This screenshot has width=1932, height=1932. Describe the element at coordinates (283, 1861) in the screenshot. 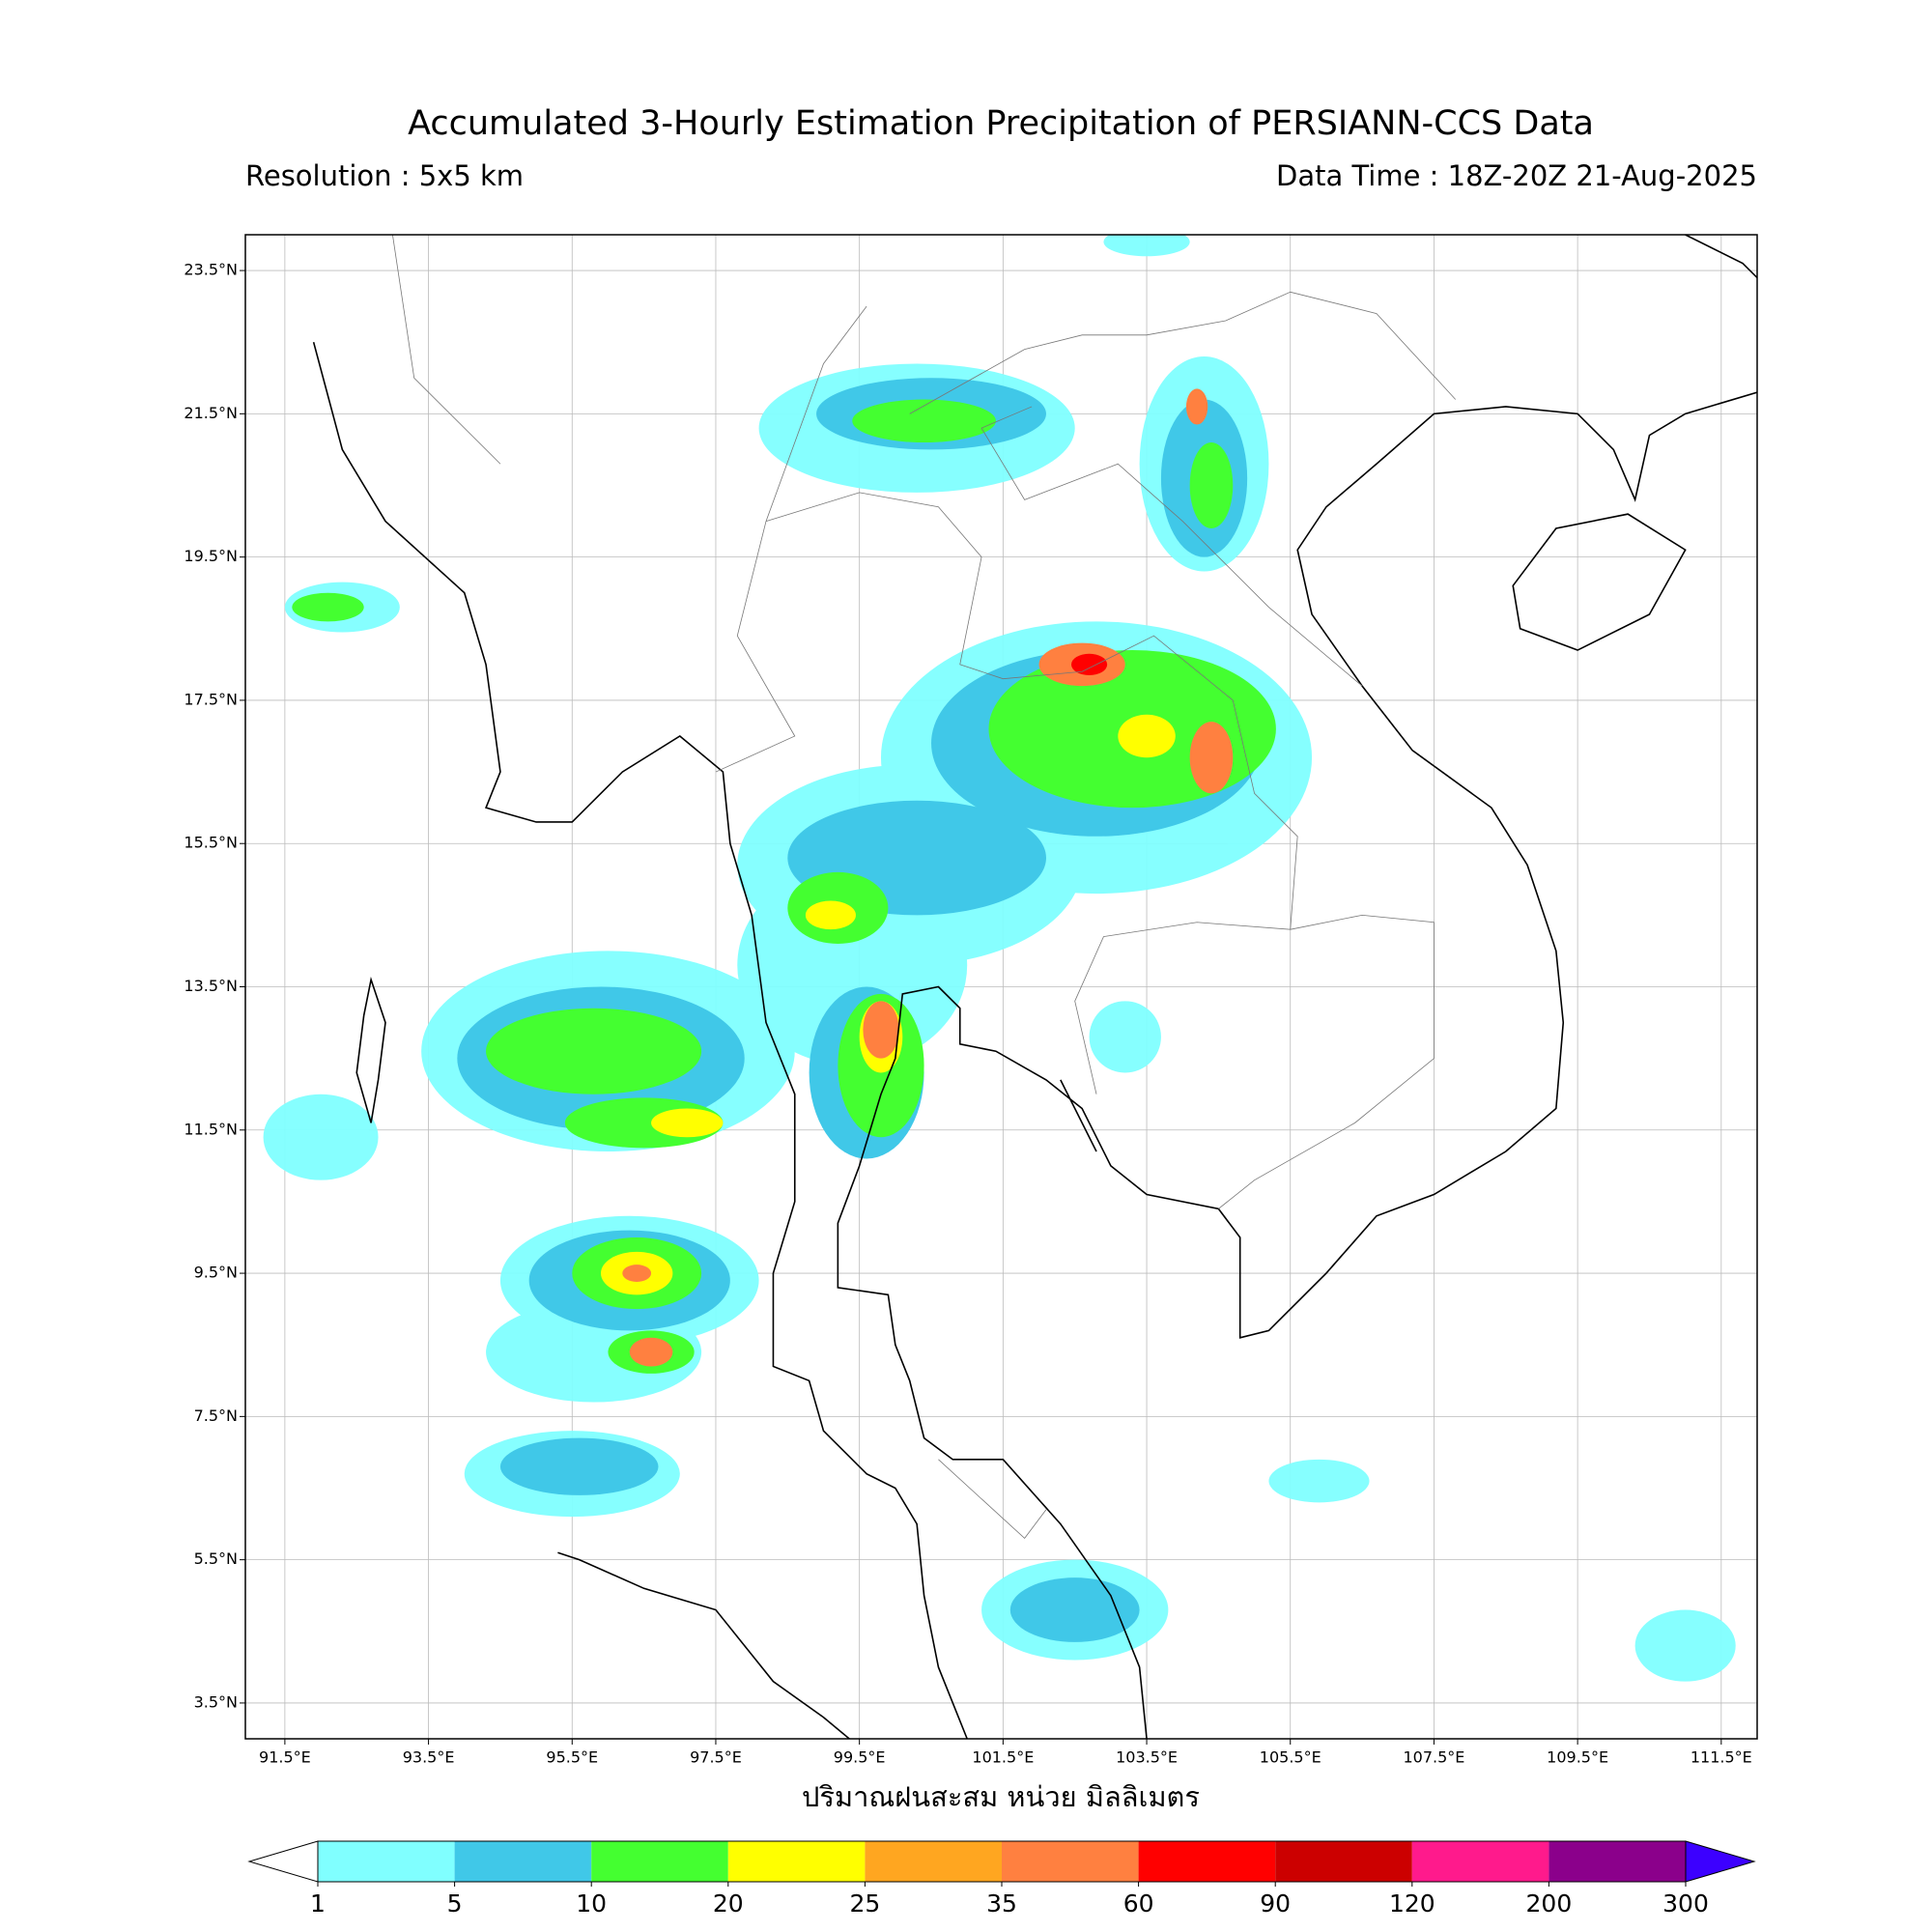

I see `colorbar-under` at that location.